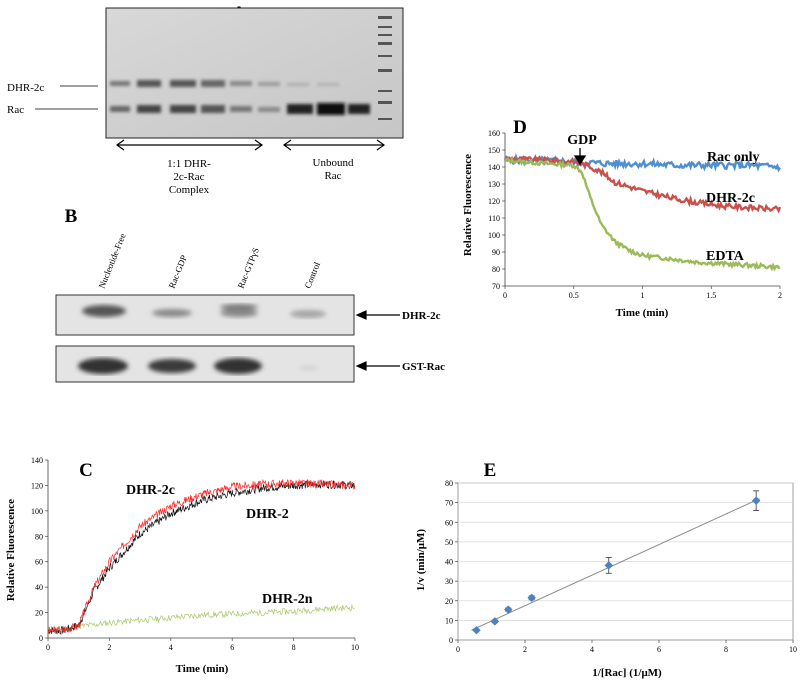  I want to click on panel-e-label: E, so click(490, 470).